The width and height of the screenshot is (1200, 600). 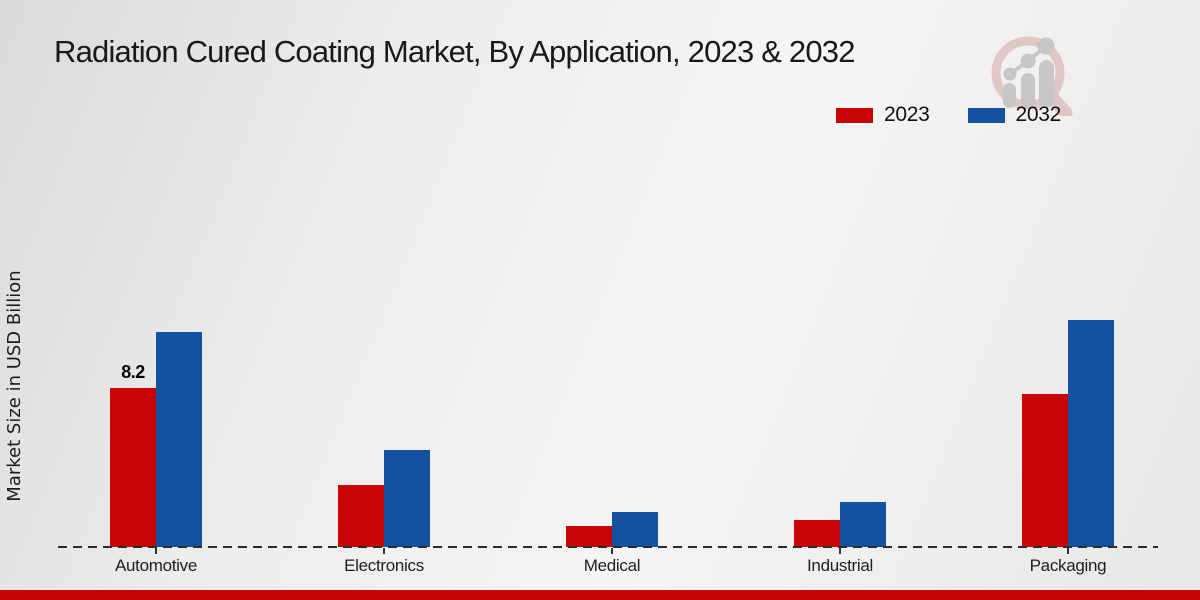 What do you see at coordinates (883, 115) in the screenshot?
I see `legend-item-2023: 2023` at bounding box center [883, 115].